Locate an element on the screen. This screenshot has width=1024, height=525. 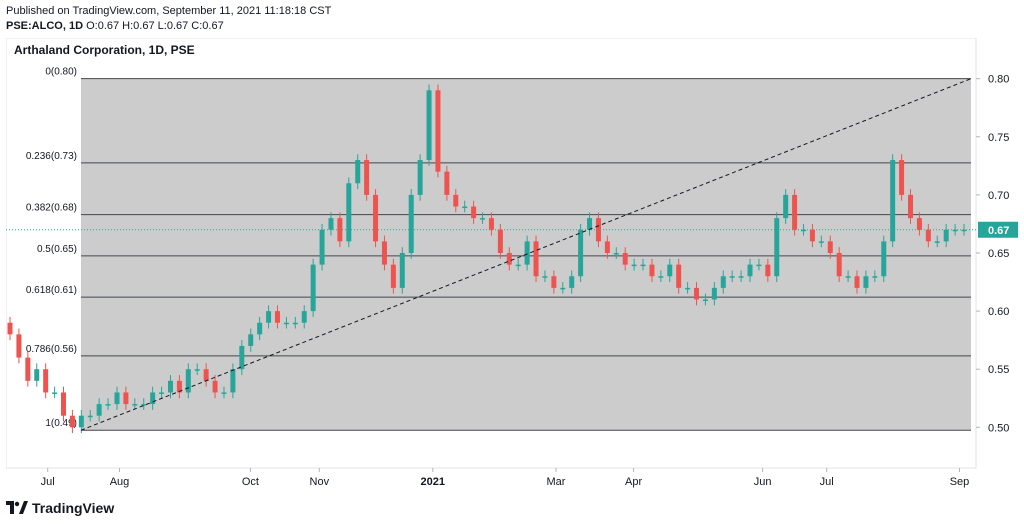
fib-level-label: 0.618(0.61) is located at coordinates (51, 290).